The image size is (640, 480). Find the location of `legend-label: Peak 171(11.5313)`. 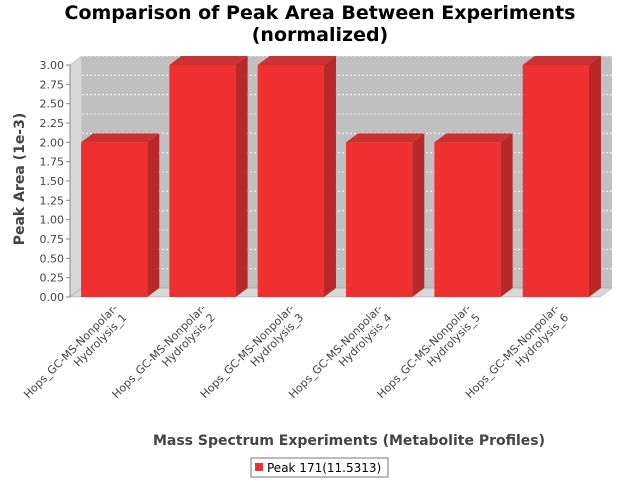

legend-label: Peak 171(11.5313) is located at coordinates (324, 468).